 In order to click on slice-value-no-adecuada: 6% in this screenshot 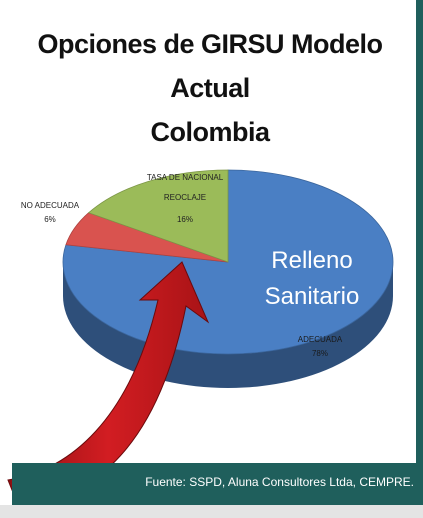, I will do `click(50, 219)`.